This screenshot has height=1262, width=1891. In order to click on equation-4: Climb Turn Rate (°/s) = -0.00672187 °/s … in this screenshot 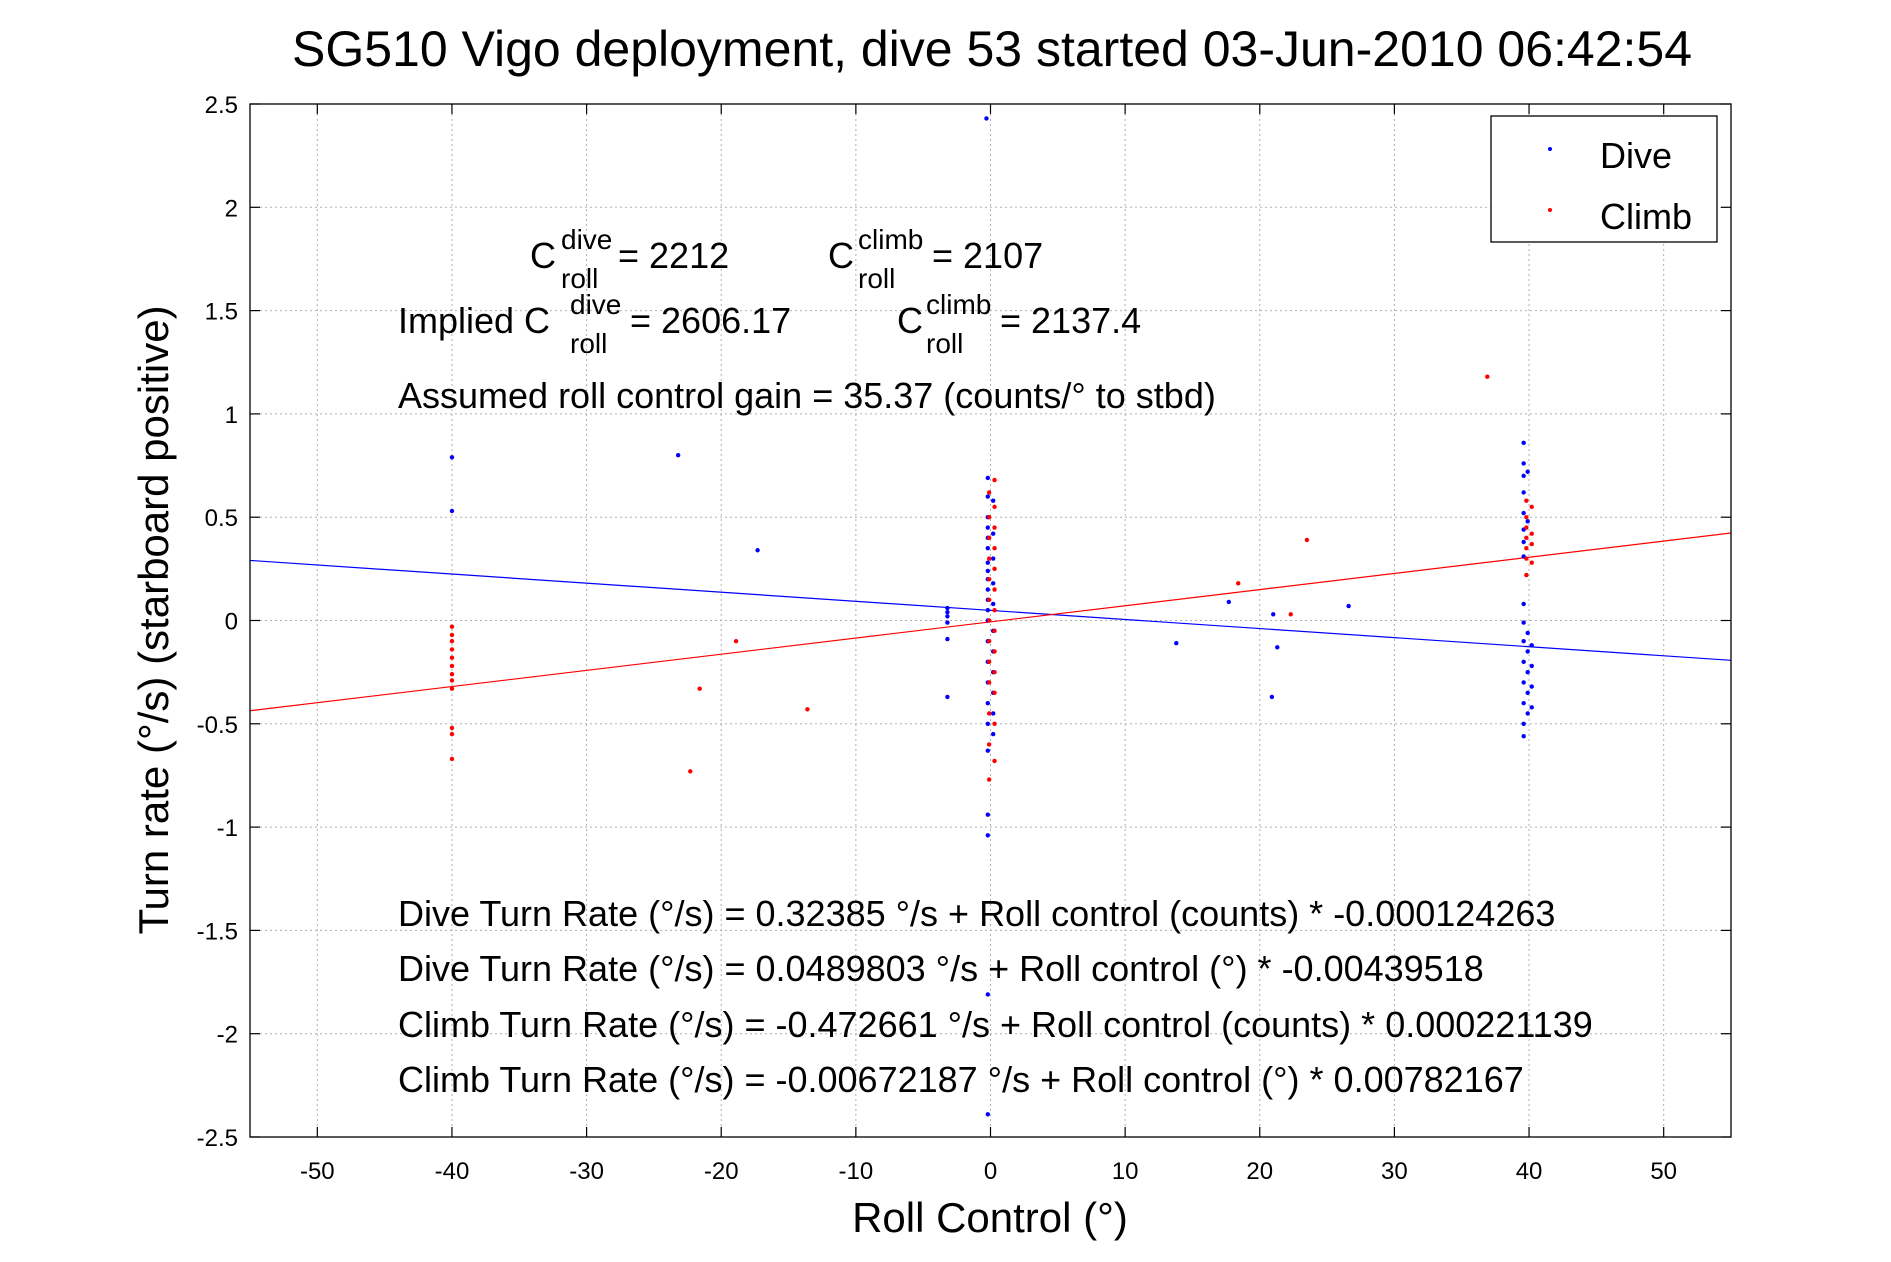, I will do `click(961, 1079)`.